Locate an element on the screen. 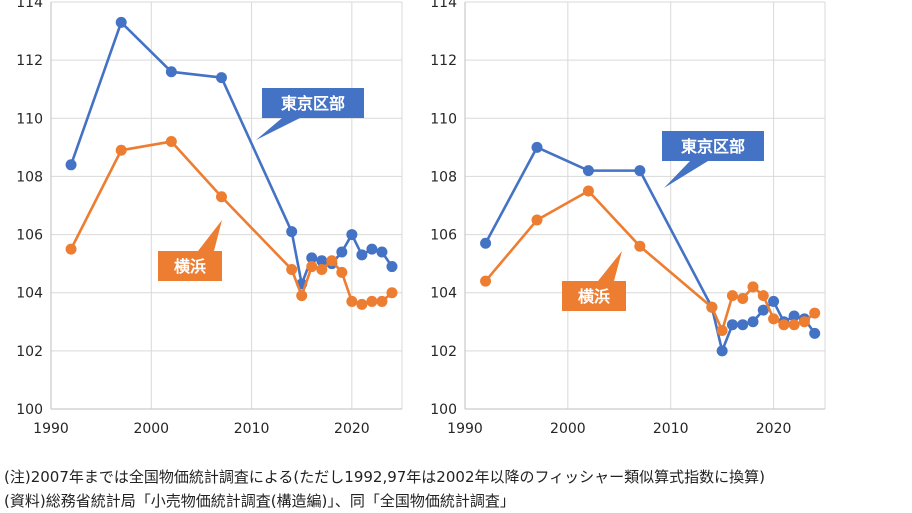 The height and width of the screenshot is (513, 912). series-line-yokohama is located at coordinates (231, 223).